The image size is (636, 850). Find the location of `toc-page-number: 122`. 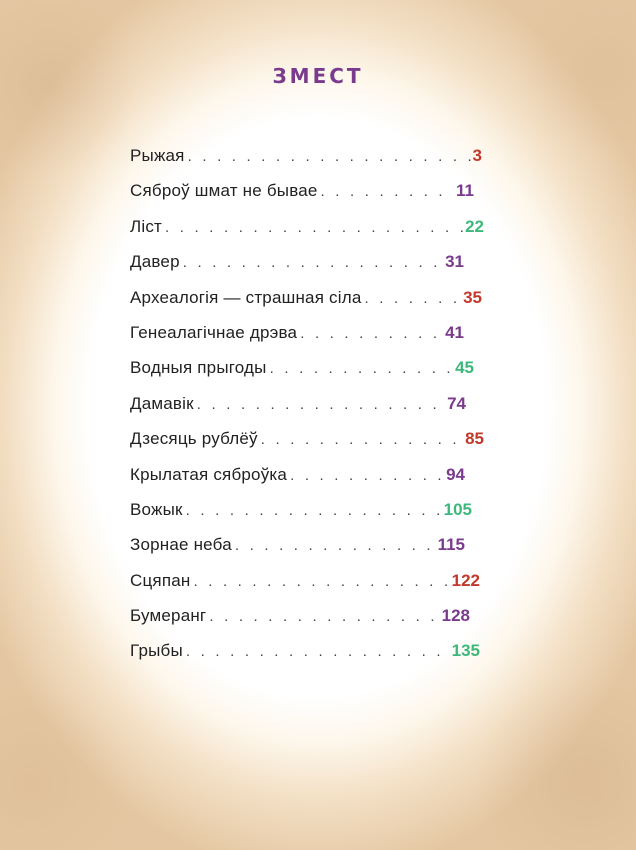

toc-page-number: 122 is located at coordinates (465, 580).